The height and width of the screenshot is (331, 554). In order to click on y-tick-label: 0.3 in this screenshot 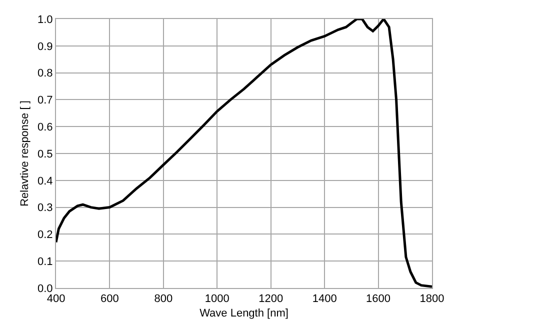, I will do `click(45, 208)`.